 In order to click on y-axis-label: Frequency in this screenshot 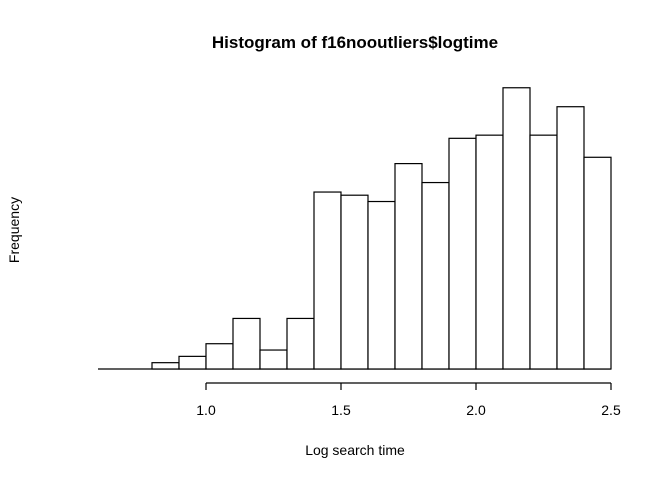, I will do `click(14, 230)`.